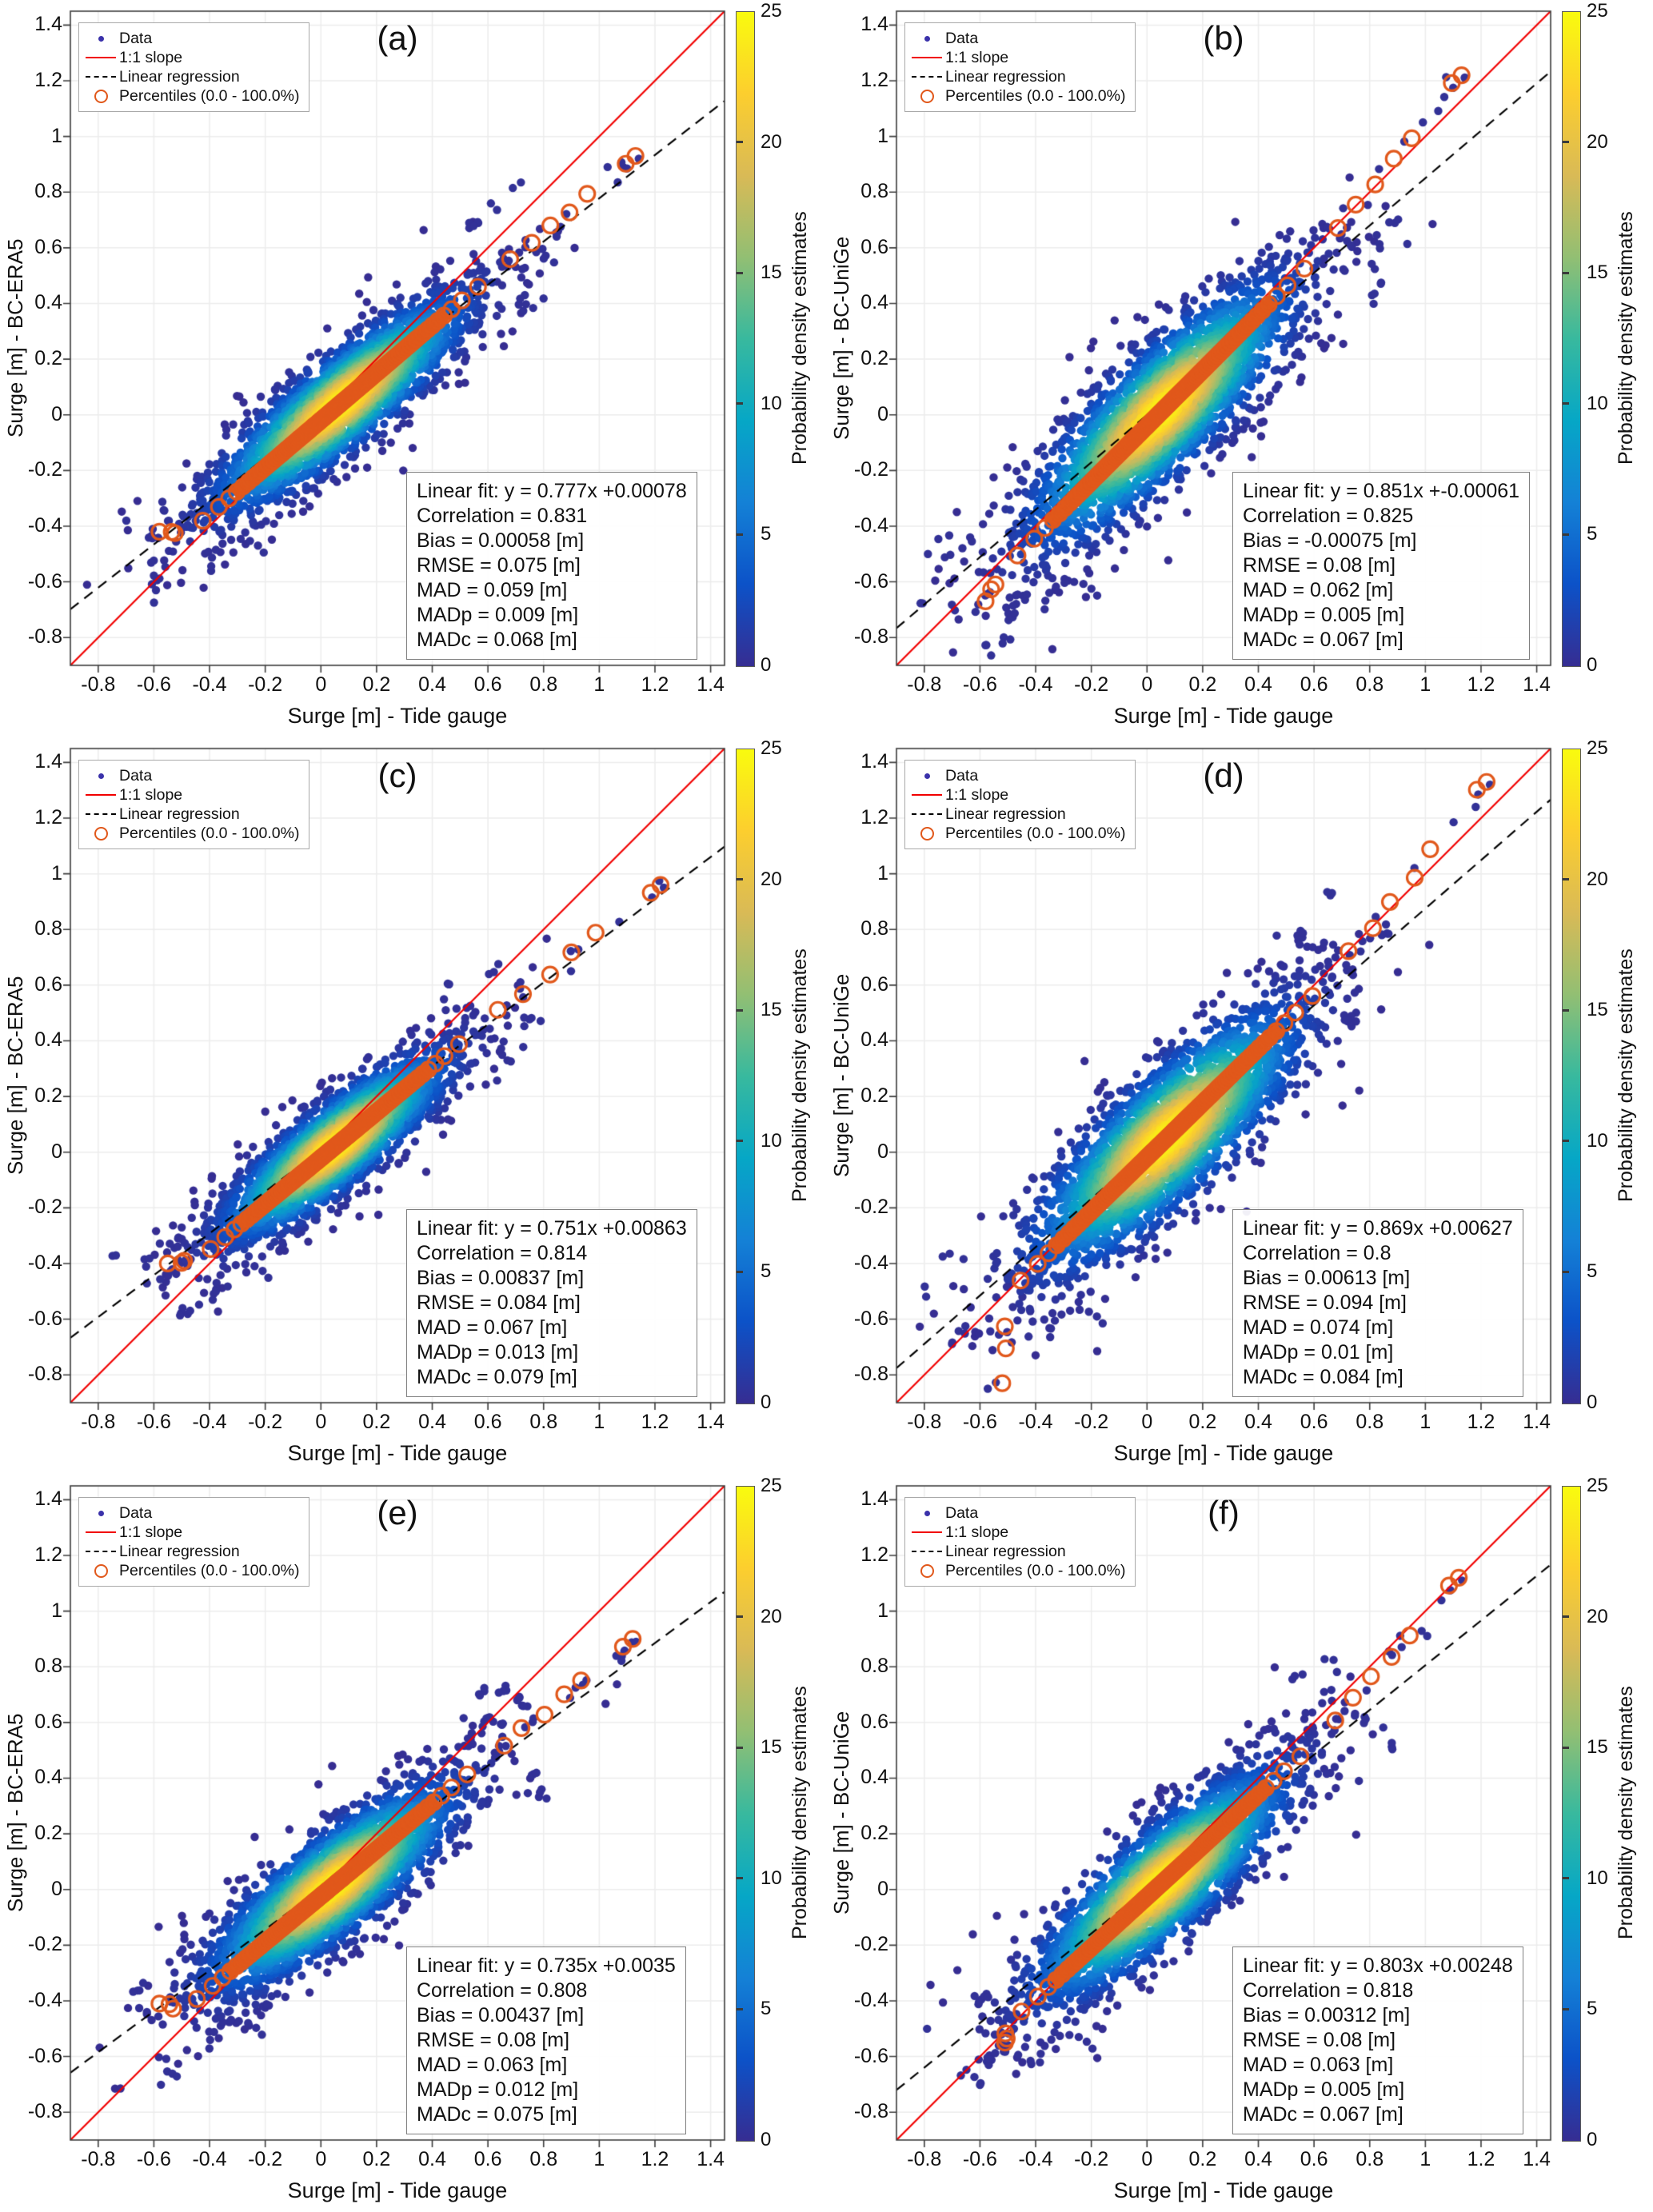 This screenshot has width=1653, height=2212. What do you see at coordinates (882, 413) in the screenshot?
I see `y-tick-label: 0` at bounding box center [882, 413].